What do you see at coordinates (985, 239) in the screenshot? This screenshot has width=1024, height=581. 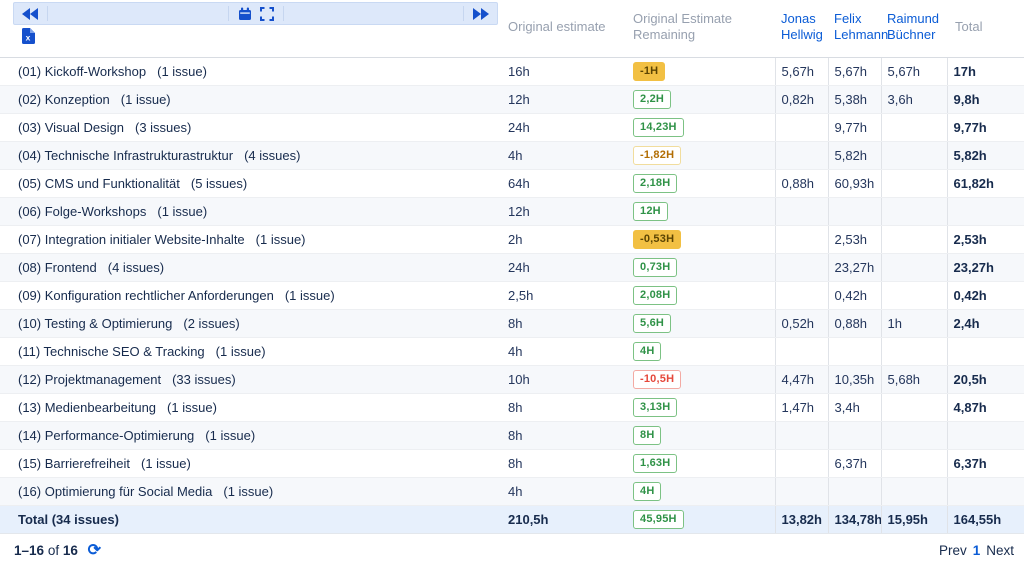 I see `row-total-cell: 2,53h` at bounding box center [985, 239].